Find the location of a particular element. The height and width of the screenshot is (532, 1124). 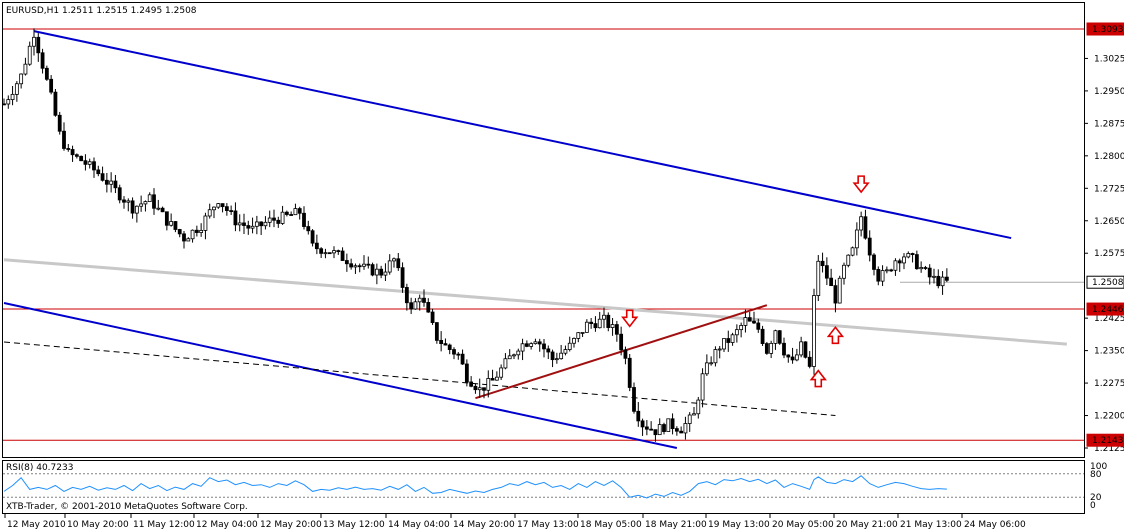

rsi-tick-label: 20 is located at coordinates (1096, 498).